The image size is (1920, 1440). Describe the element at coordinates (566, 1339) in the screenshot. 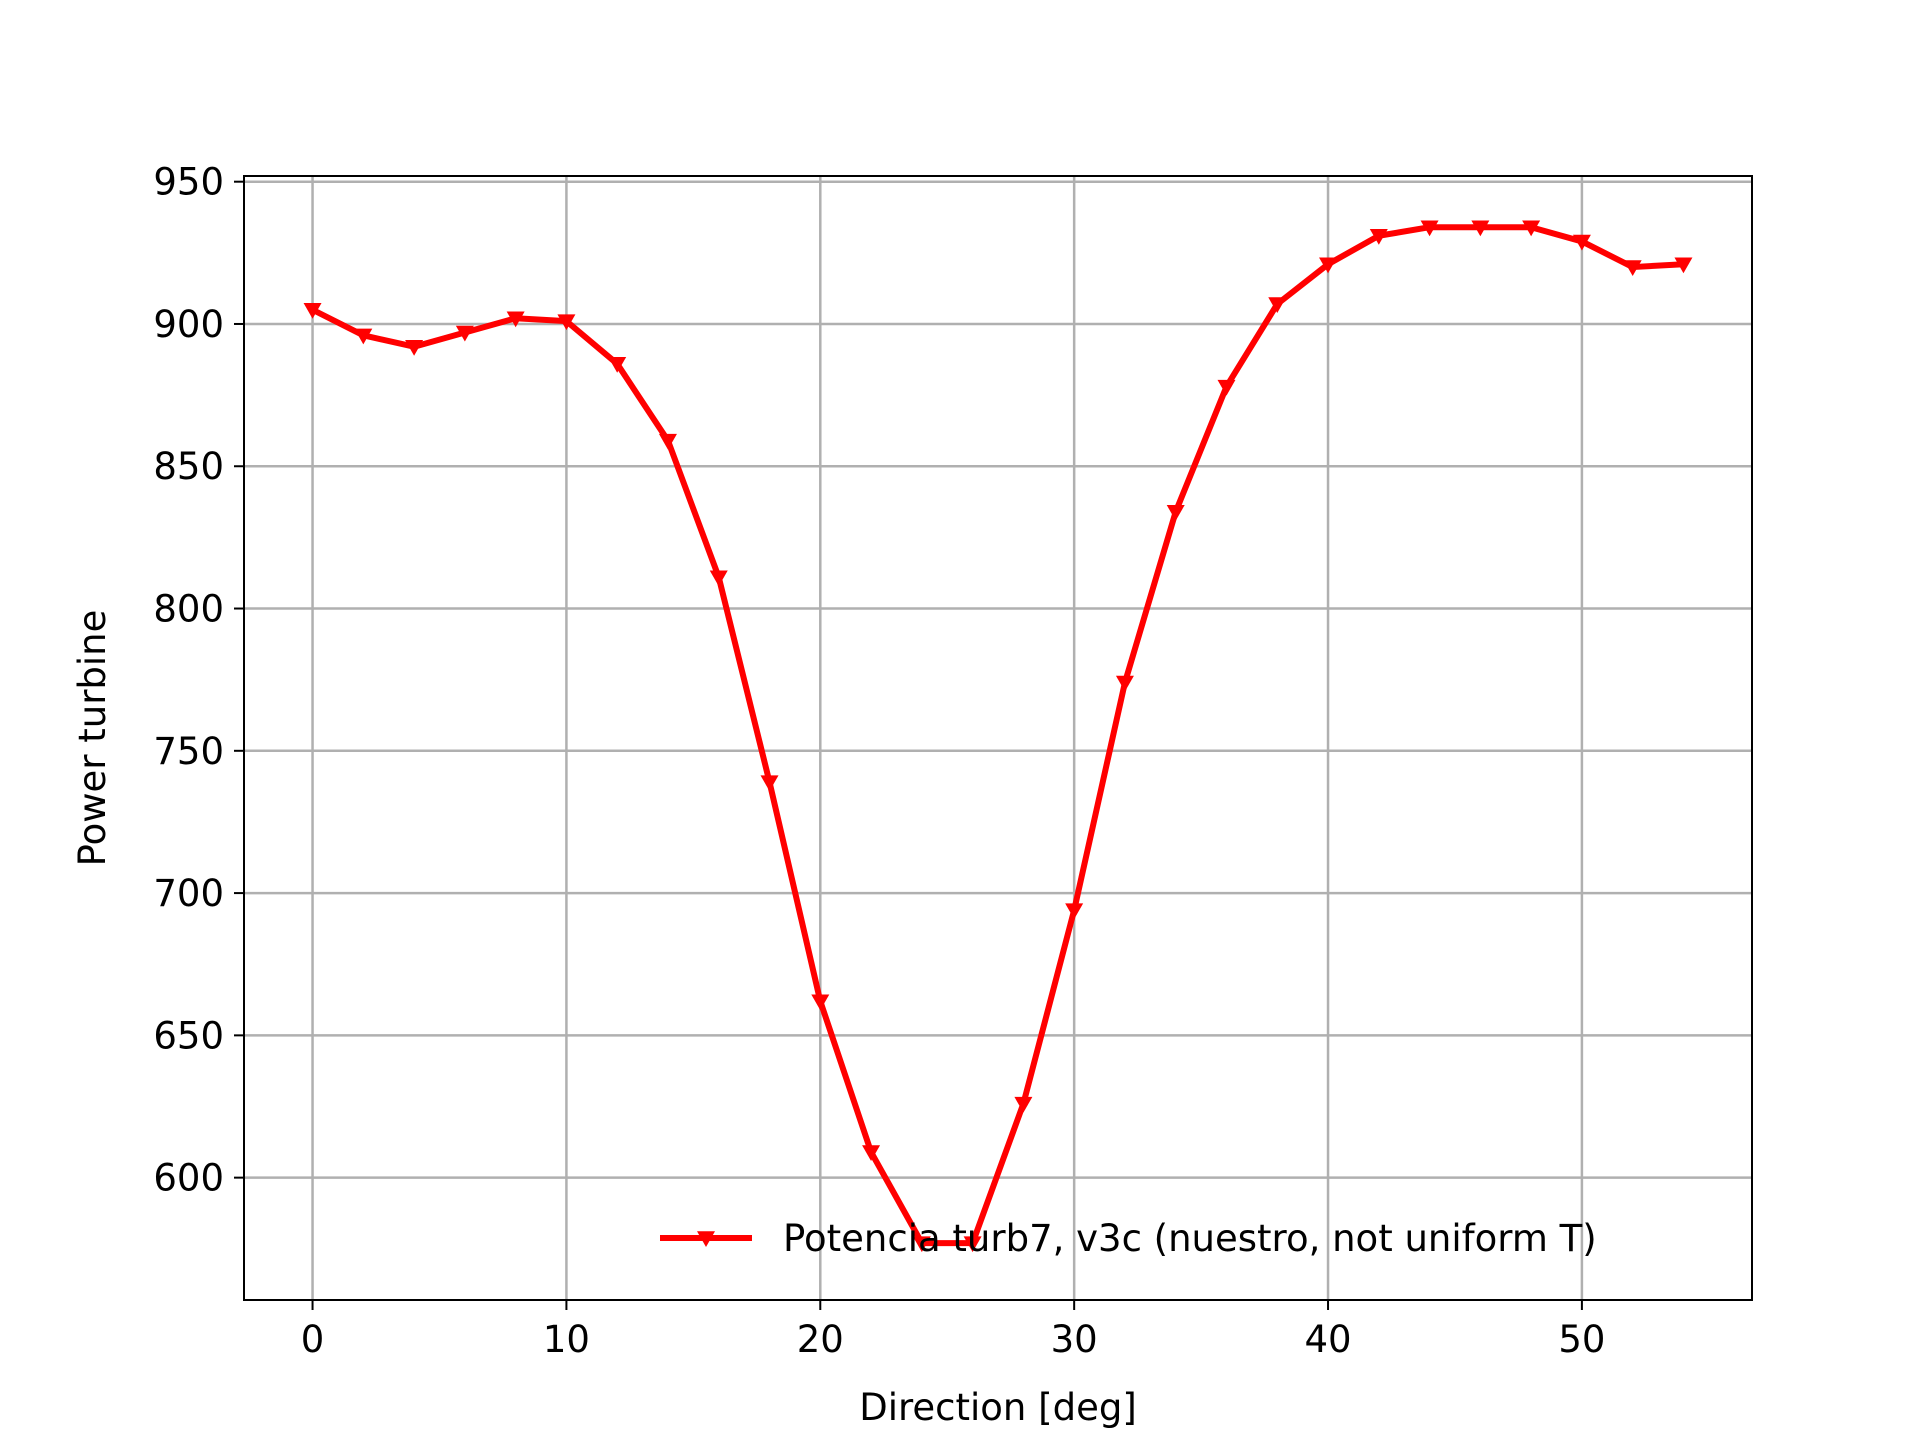

I see `x-tick-label: 10` at that location.